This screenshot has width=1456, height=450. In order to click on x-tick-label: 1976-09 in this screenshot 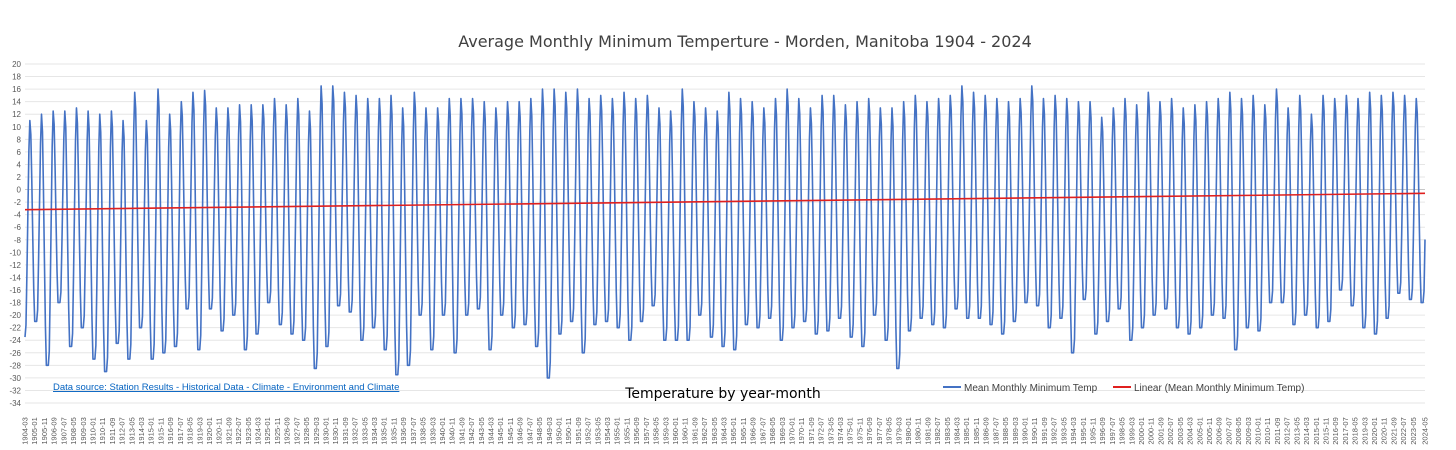, I will do `click(869, 431)`.